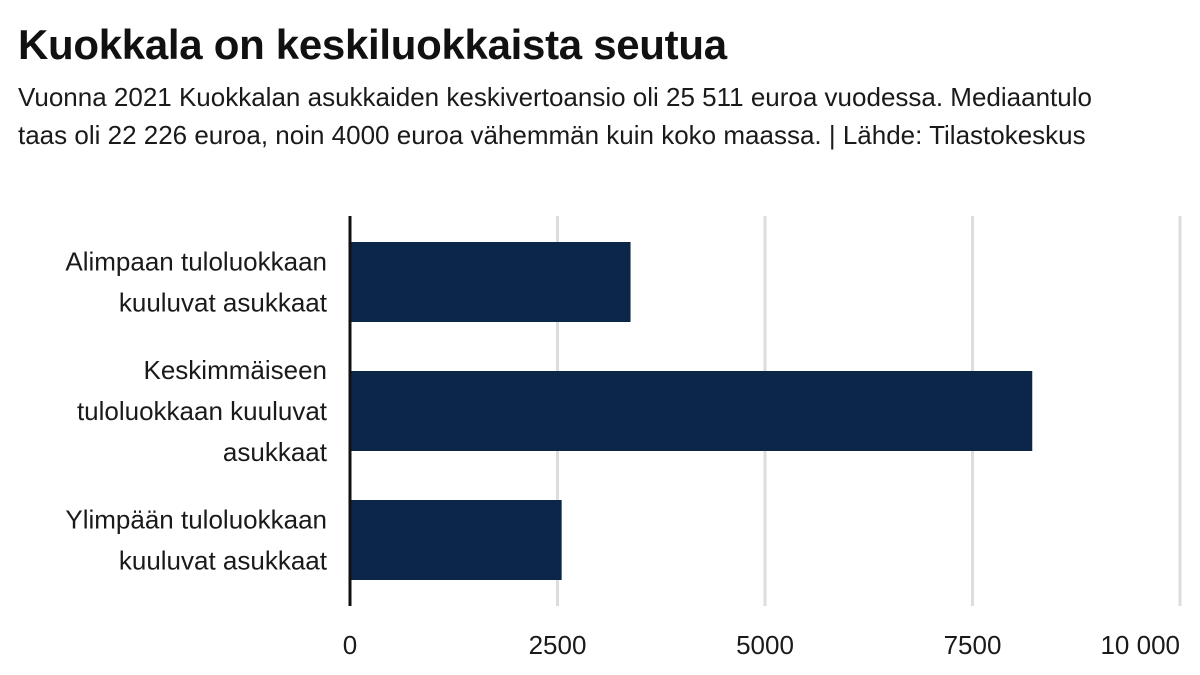 The image size is (1200, 675). What do you see at coordinates (372, 44) in the screenshot?
I see `chart-title: Kuokkala on keskiluokkaista seutua` at bounding box center [372, 44].